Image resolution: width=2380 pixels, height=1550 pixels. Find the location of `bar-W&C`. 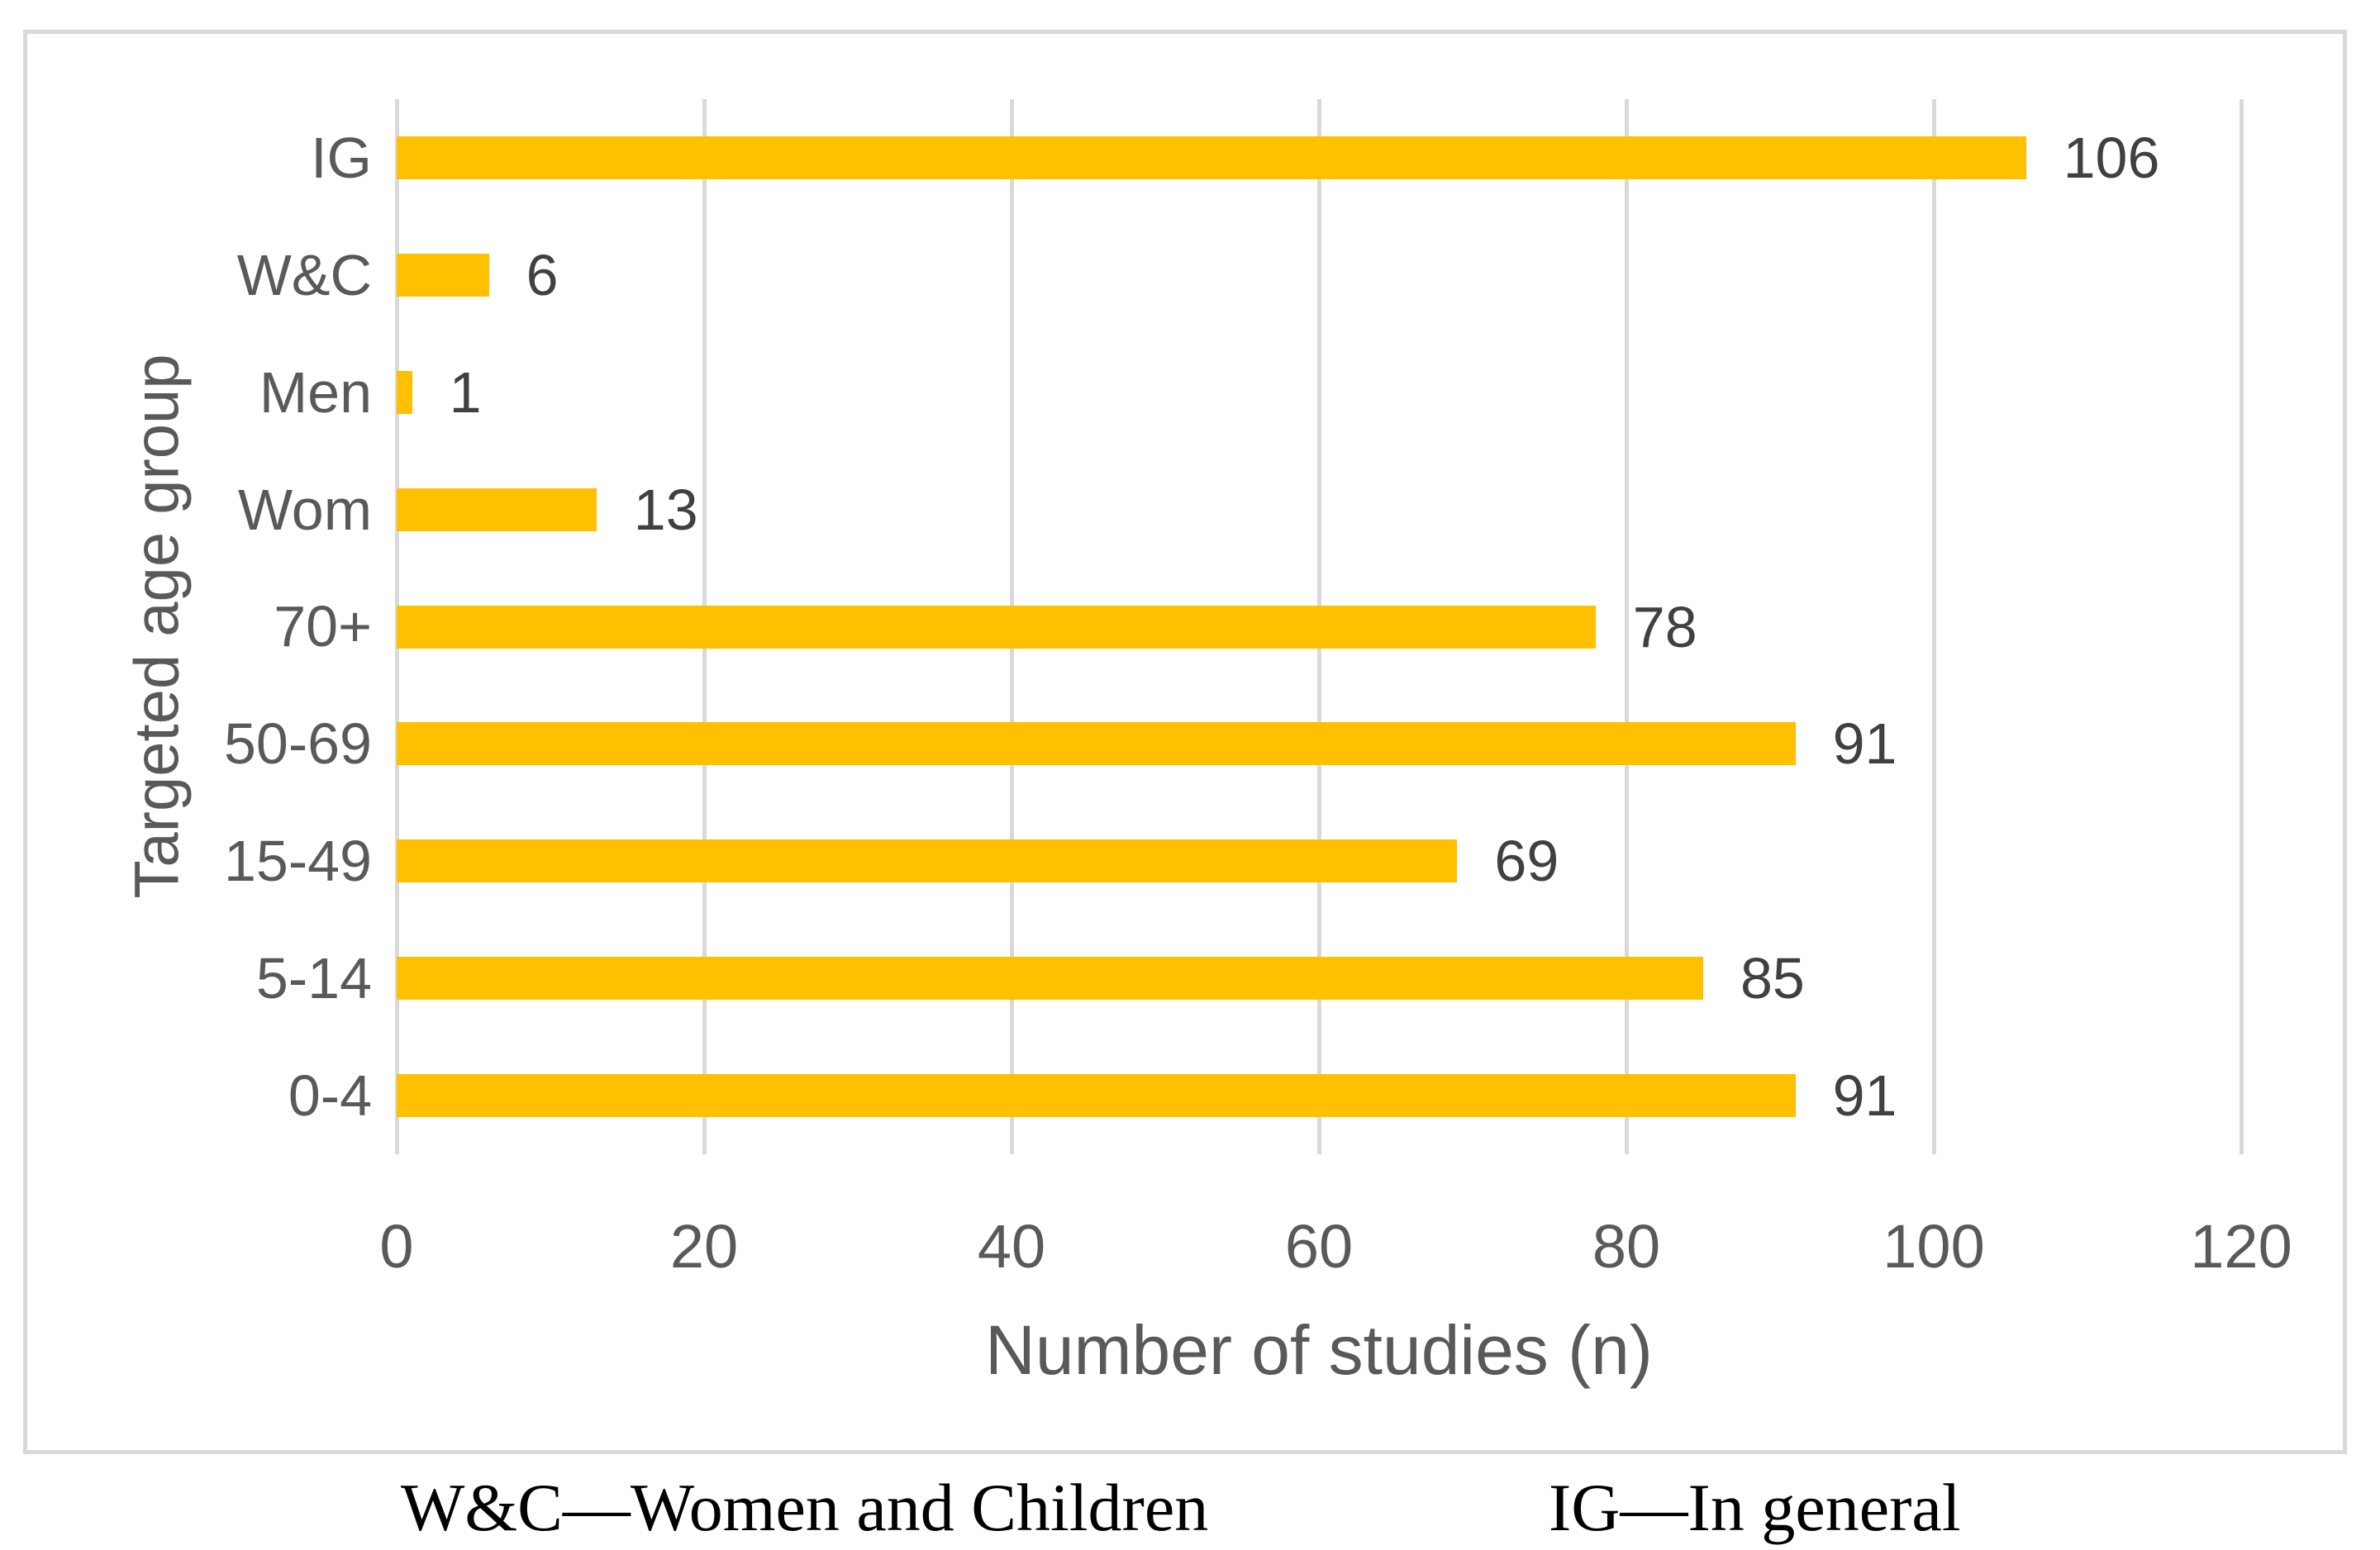

bar-W&C is located at coordinates (443, 275).